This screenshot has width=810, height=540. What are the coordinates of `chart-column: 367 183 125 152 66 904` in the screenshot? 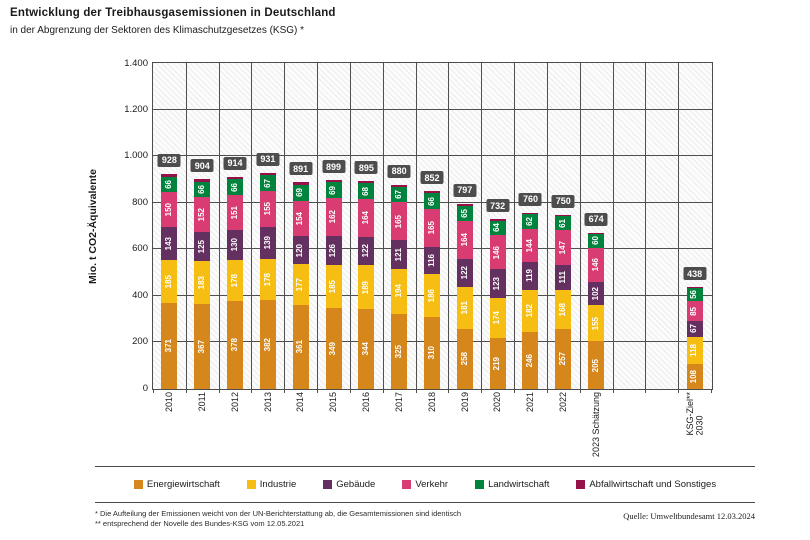 It's located at (203, 226).